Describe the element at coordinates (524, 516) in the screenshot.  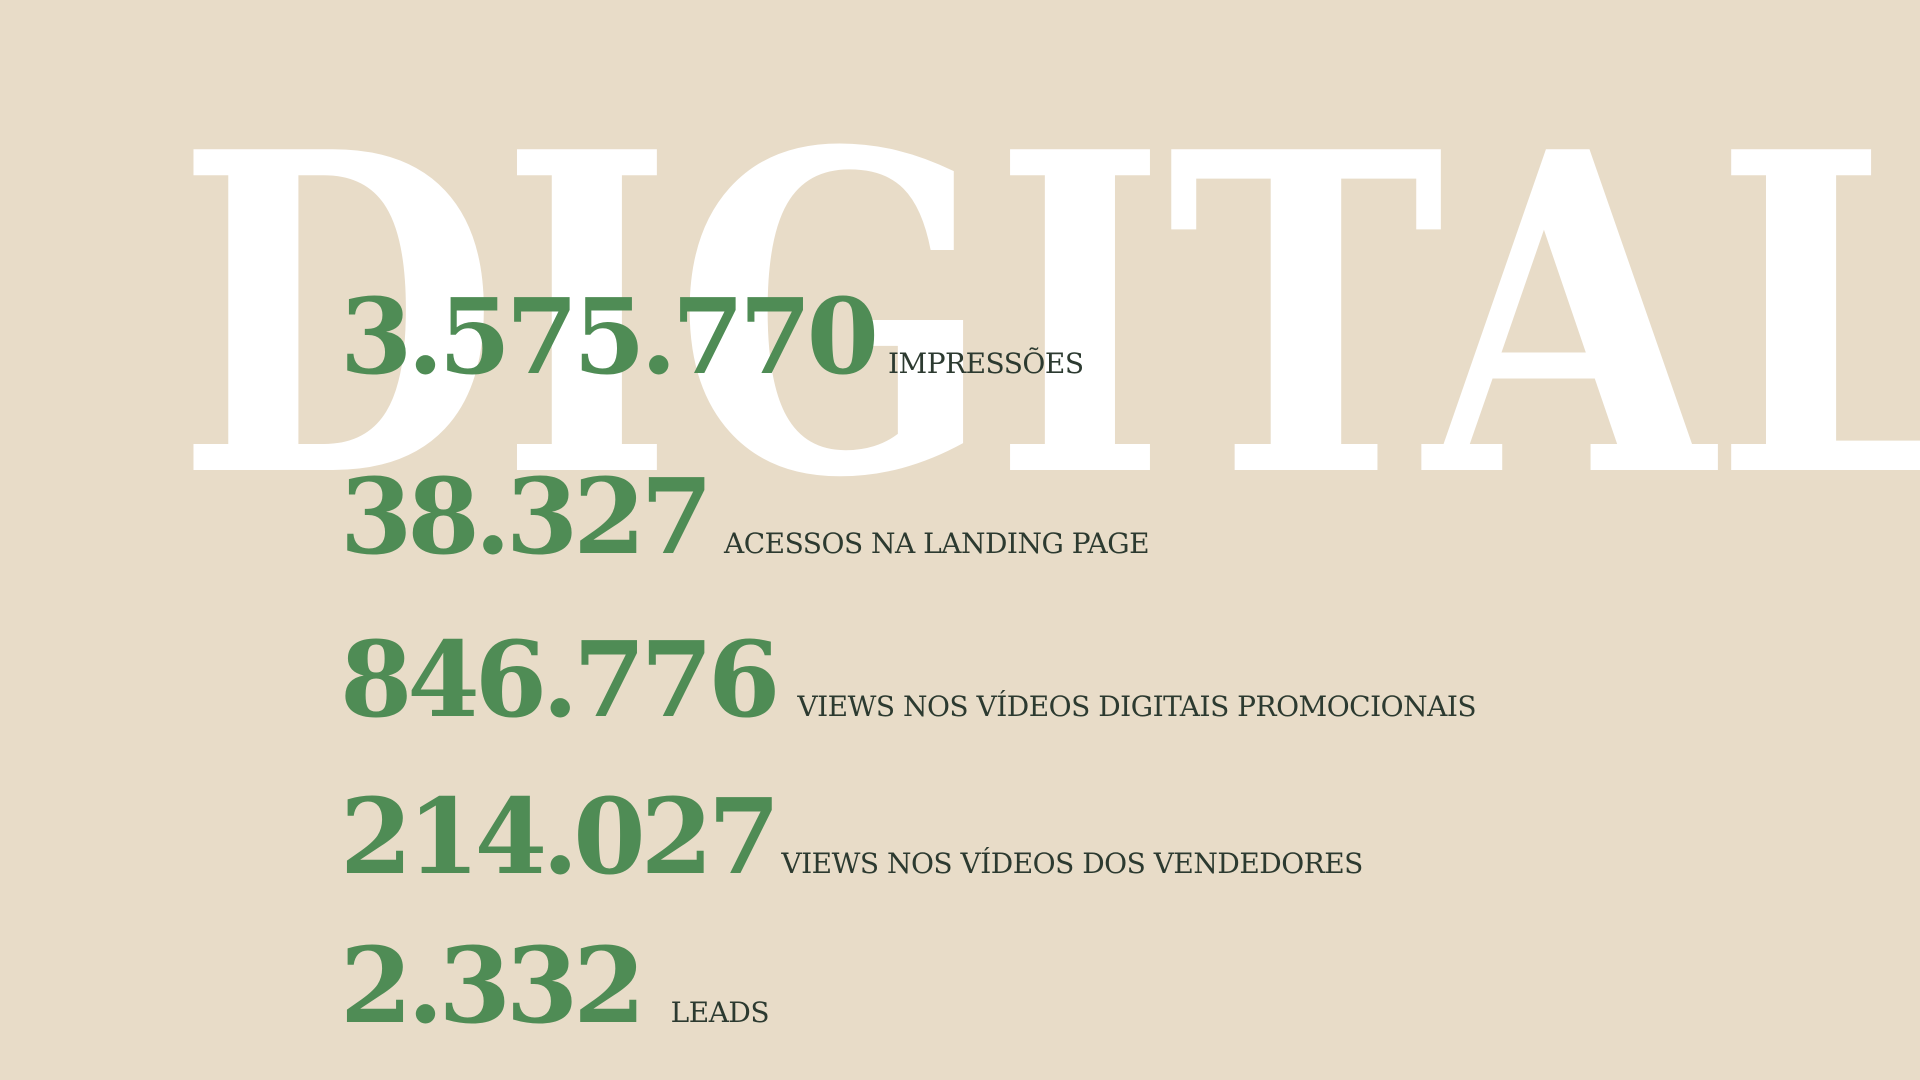
I see `stat-number: 38.327` at that location.